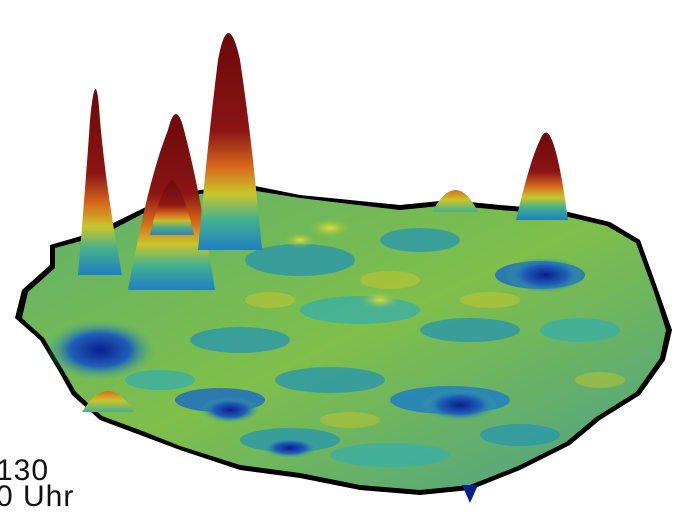  Describe the element at coordinates (460, 405) in the screenshot. I see `valley-south` at that location.